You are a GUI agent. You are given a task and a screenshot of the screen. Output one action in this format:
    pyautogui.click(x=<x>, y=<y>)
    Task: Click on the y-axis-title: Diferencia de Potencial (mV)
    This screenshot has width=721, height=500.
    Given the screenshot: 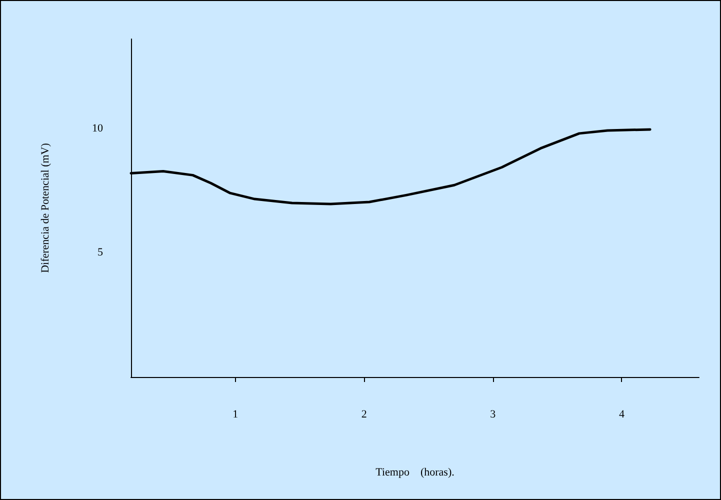 What is the action you would take?
    pyautogui.click(x=46, y=207)
    